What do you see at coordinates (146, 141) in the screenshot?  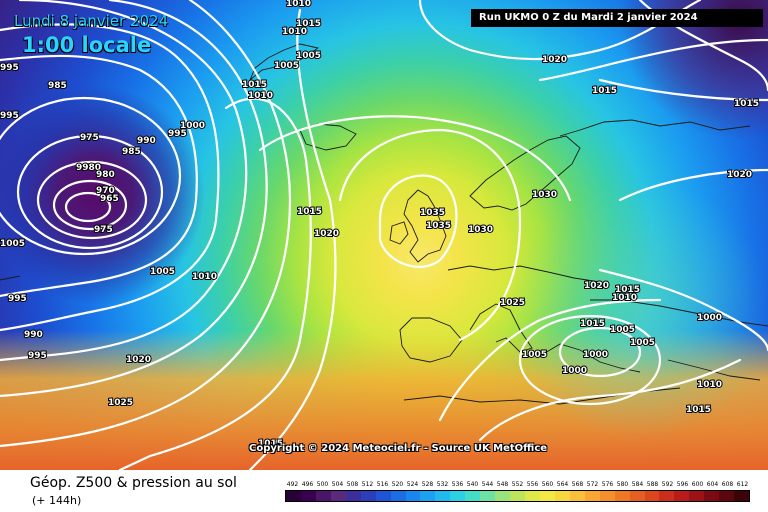 I see `isobar-label: 990` at bounding box center [146, 141].